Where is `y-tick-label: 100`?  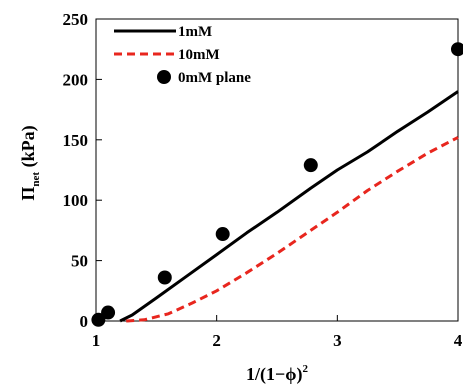 y-tick-label: 100 is located at coordinates (76, 200).